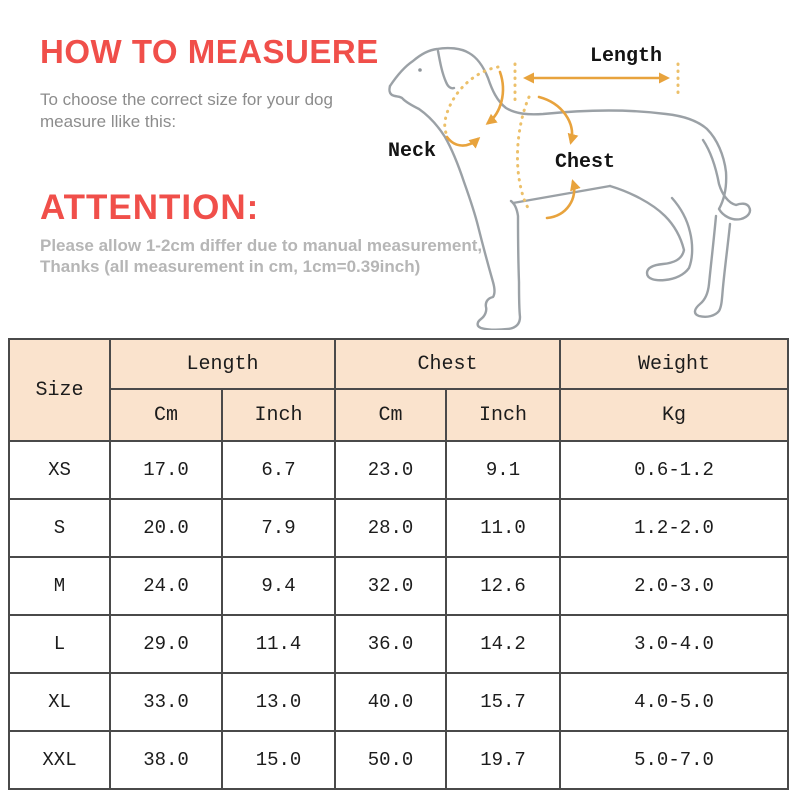 The image size is (800, 800). What do you see at coordinates (558, 120) in the screenshot?
I see `chest-arrow-upper` at bounding box center [558, 120].